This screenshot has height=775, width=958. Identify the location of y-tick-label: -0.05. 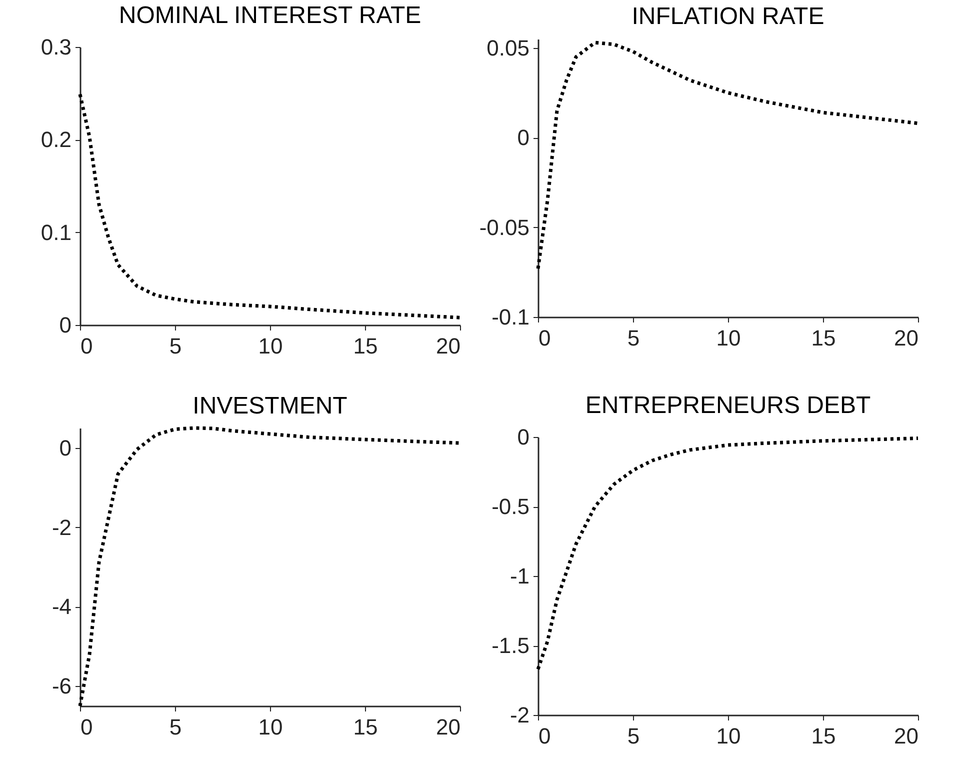
(504, 227).